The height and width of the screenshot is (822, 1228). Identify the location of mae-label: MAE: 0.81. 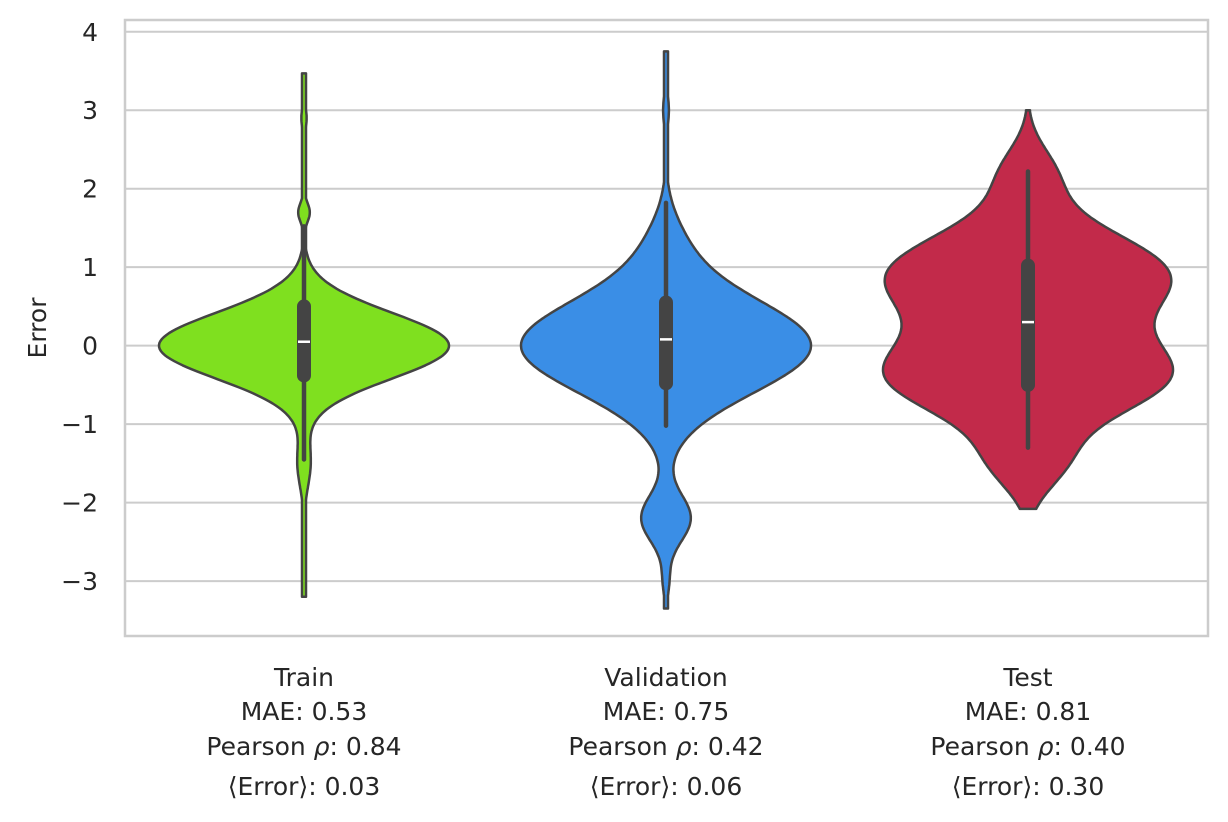
(1028, 711).